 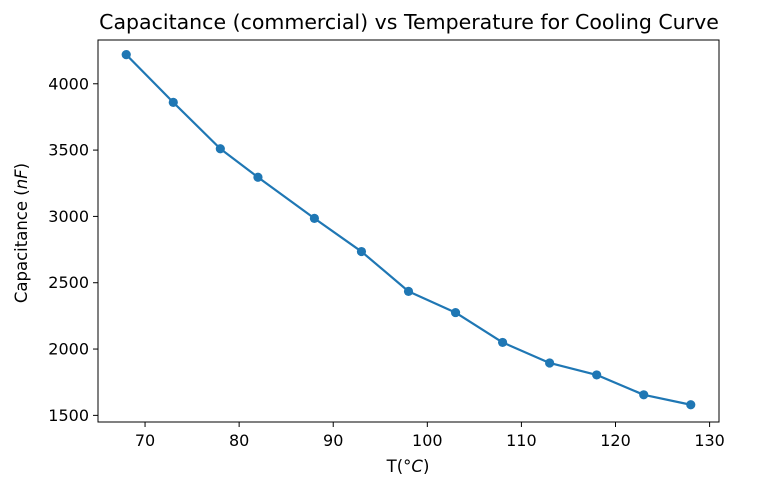 What do you see at coordinates (68, 150) in the screenshot?
I see `y-tick-label: 3500` at bounding box center [68, 150].